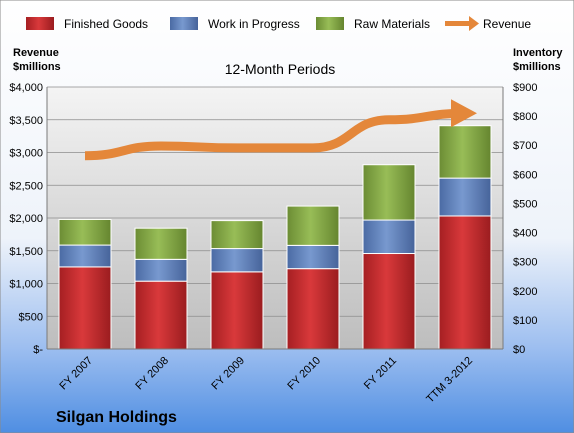 This screenshot has height=433, width=574. Describe the element at coordinates (106, 24) in the screenshot. I see `legend-label: Finished Goods` at that location.